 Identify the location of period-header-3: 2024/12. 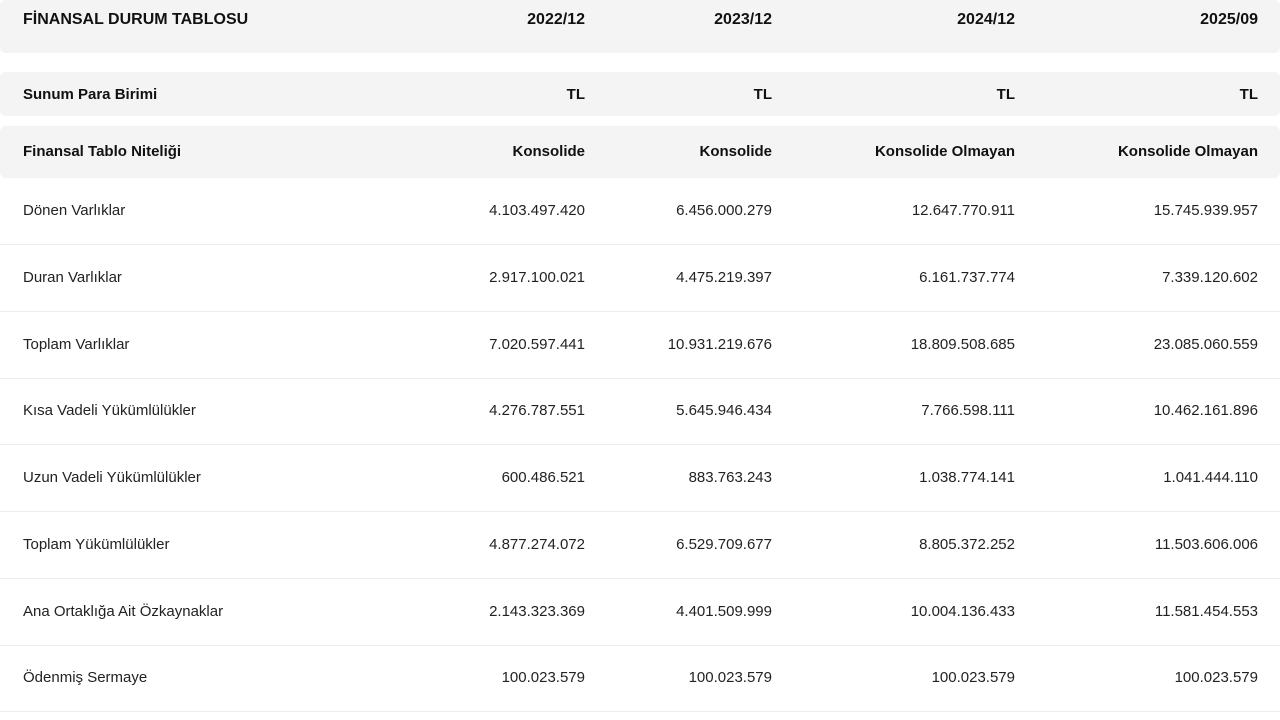
(986, 19).